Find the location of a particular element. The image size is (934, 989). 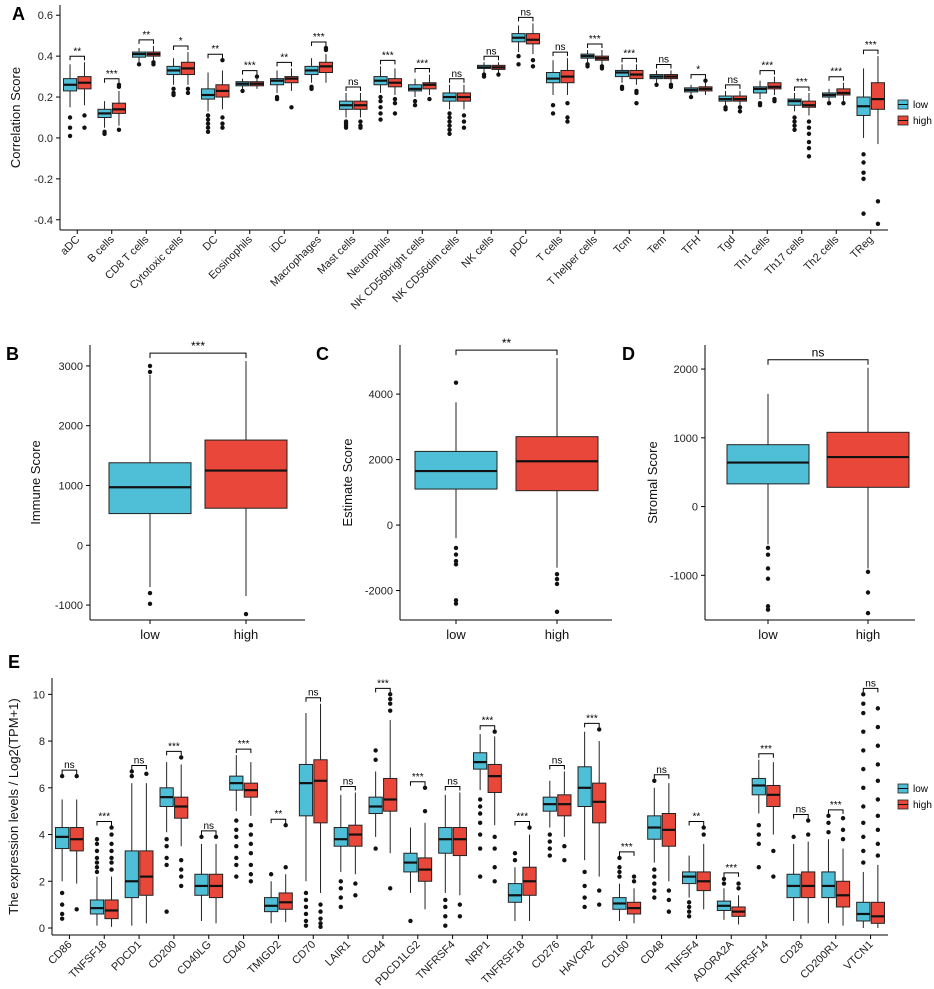

panel-E-x-tick-label: CD70 is located at coordinates (304, 953).